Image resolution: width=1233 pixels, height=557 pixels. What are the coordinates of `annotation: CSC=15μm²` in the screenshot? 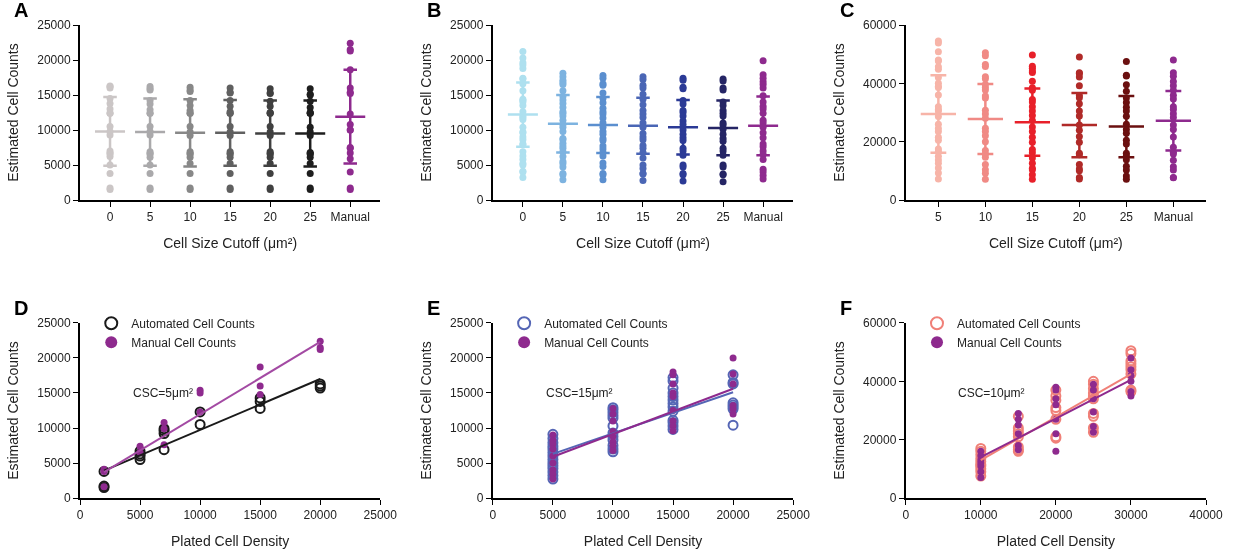 It's located at (579, 393).